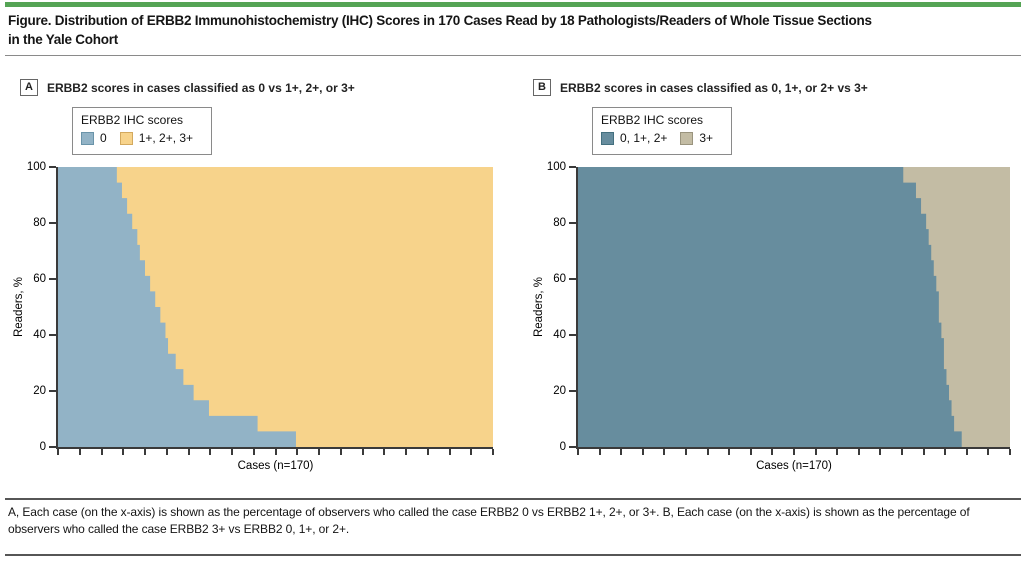 The image size is (1026, 562). I want to click on legend-a: ERBB2 IHC scores 0 1+, 2+, 3+, so click(142, 131).